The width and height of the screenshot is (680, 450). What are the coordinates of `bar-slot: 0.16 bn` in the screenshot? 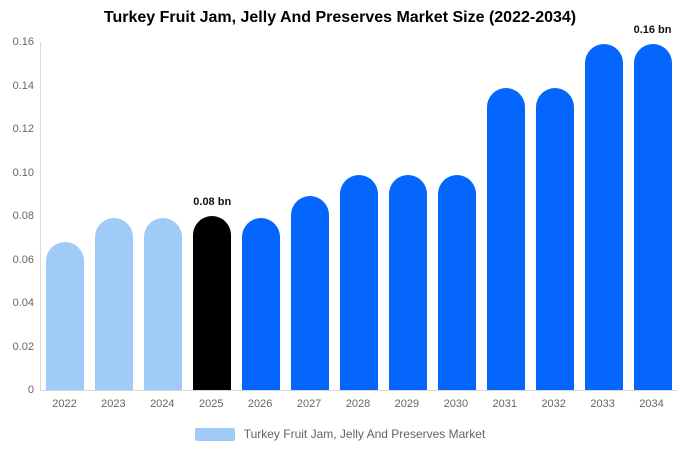 It's located at (652, 207).